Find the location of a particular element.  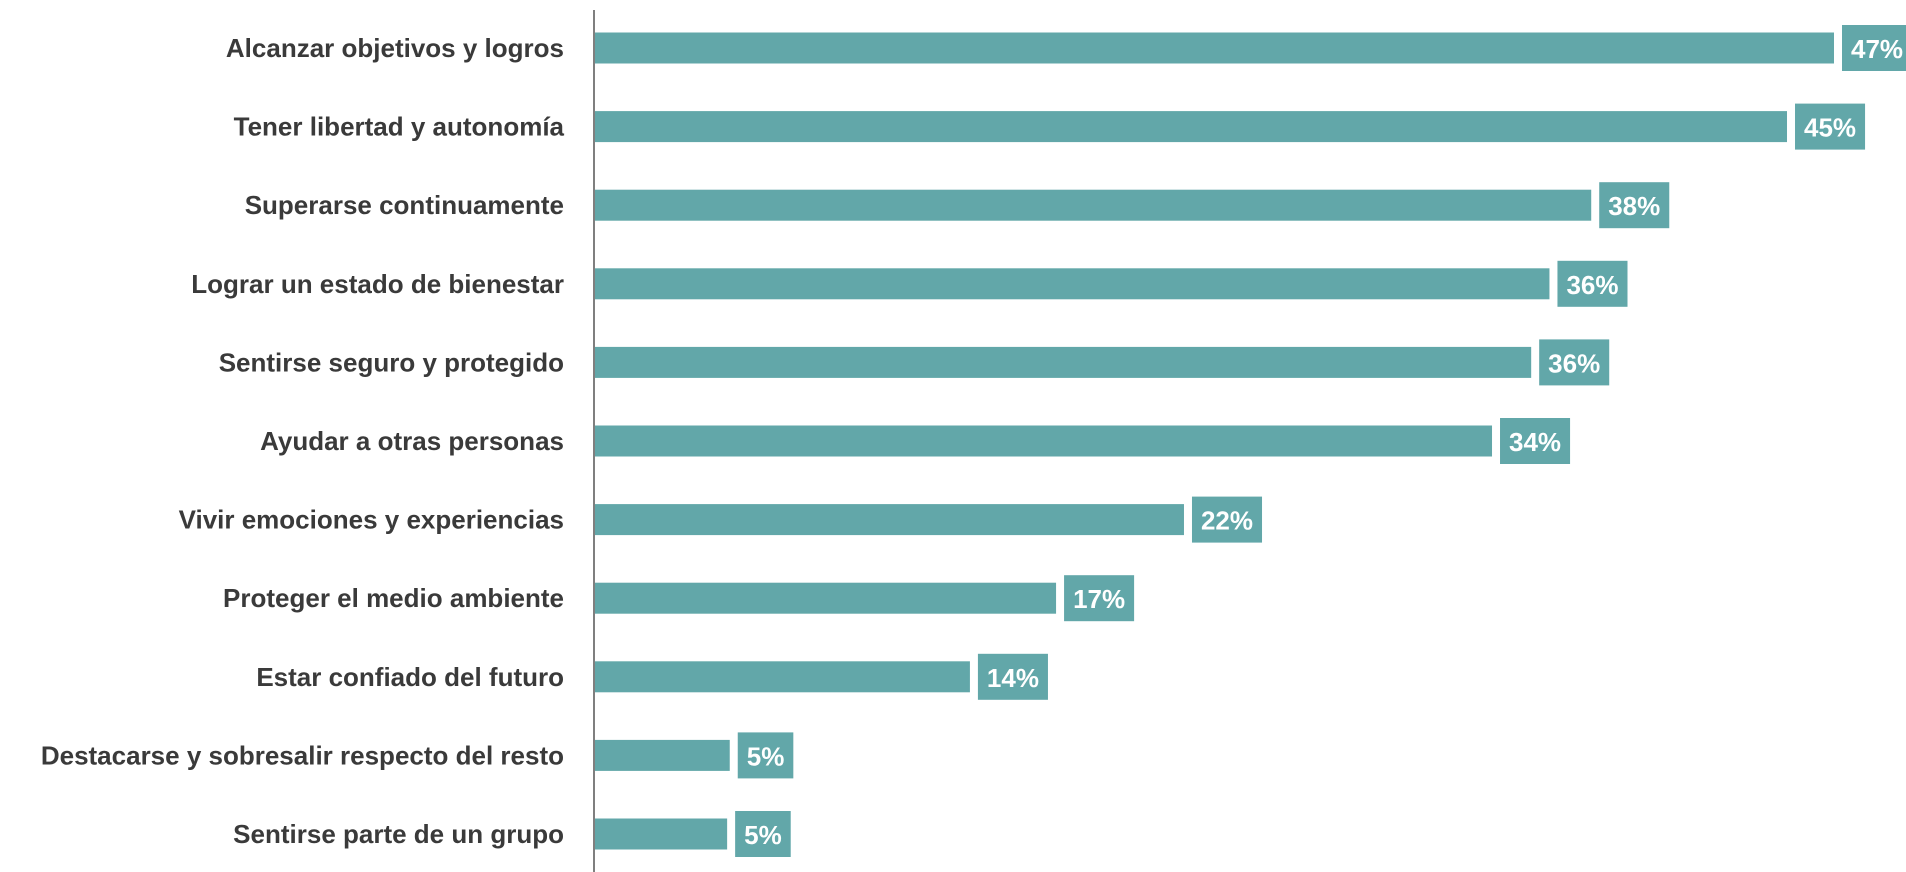

value-label-sentirse-parte-de-un-grupo: 5% is located at coordinates (763, 834).